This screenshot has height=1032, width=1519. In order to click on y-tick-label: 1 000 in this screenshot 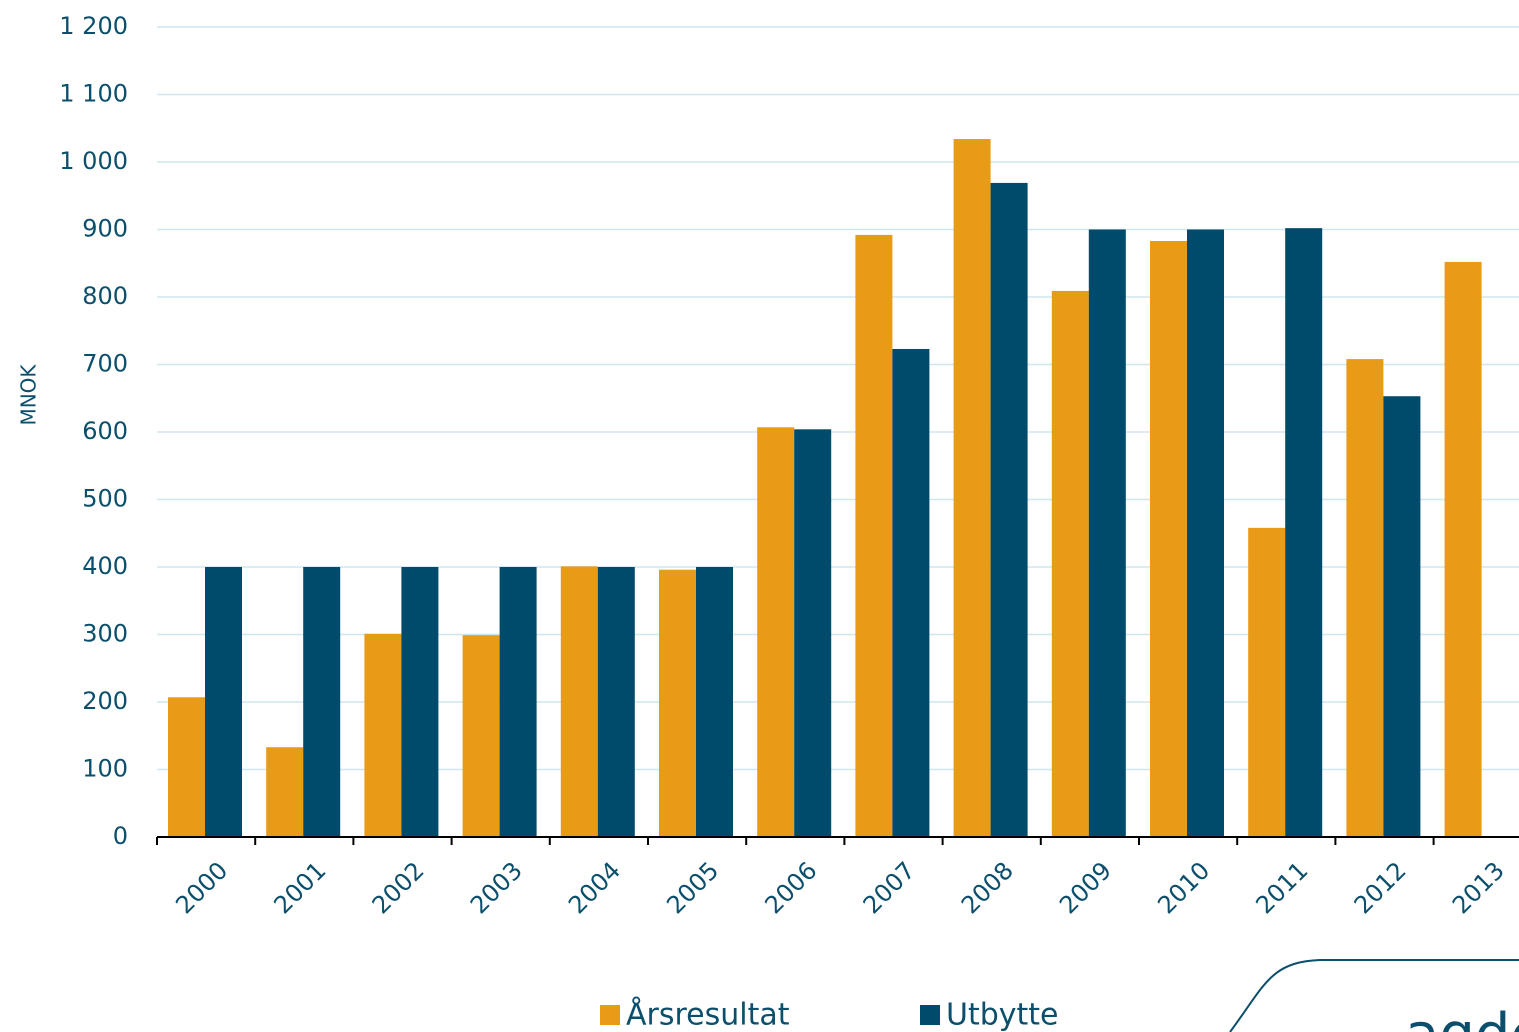, I will do `click(93, 161)`.